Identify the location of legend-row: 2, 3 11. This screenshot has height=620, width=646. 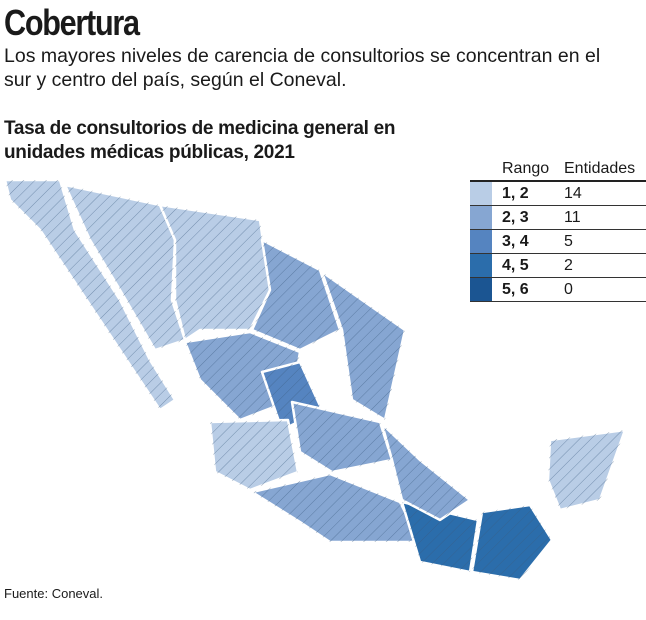
(558, 218).